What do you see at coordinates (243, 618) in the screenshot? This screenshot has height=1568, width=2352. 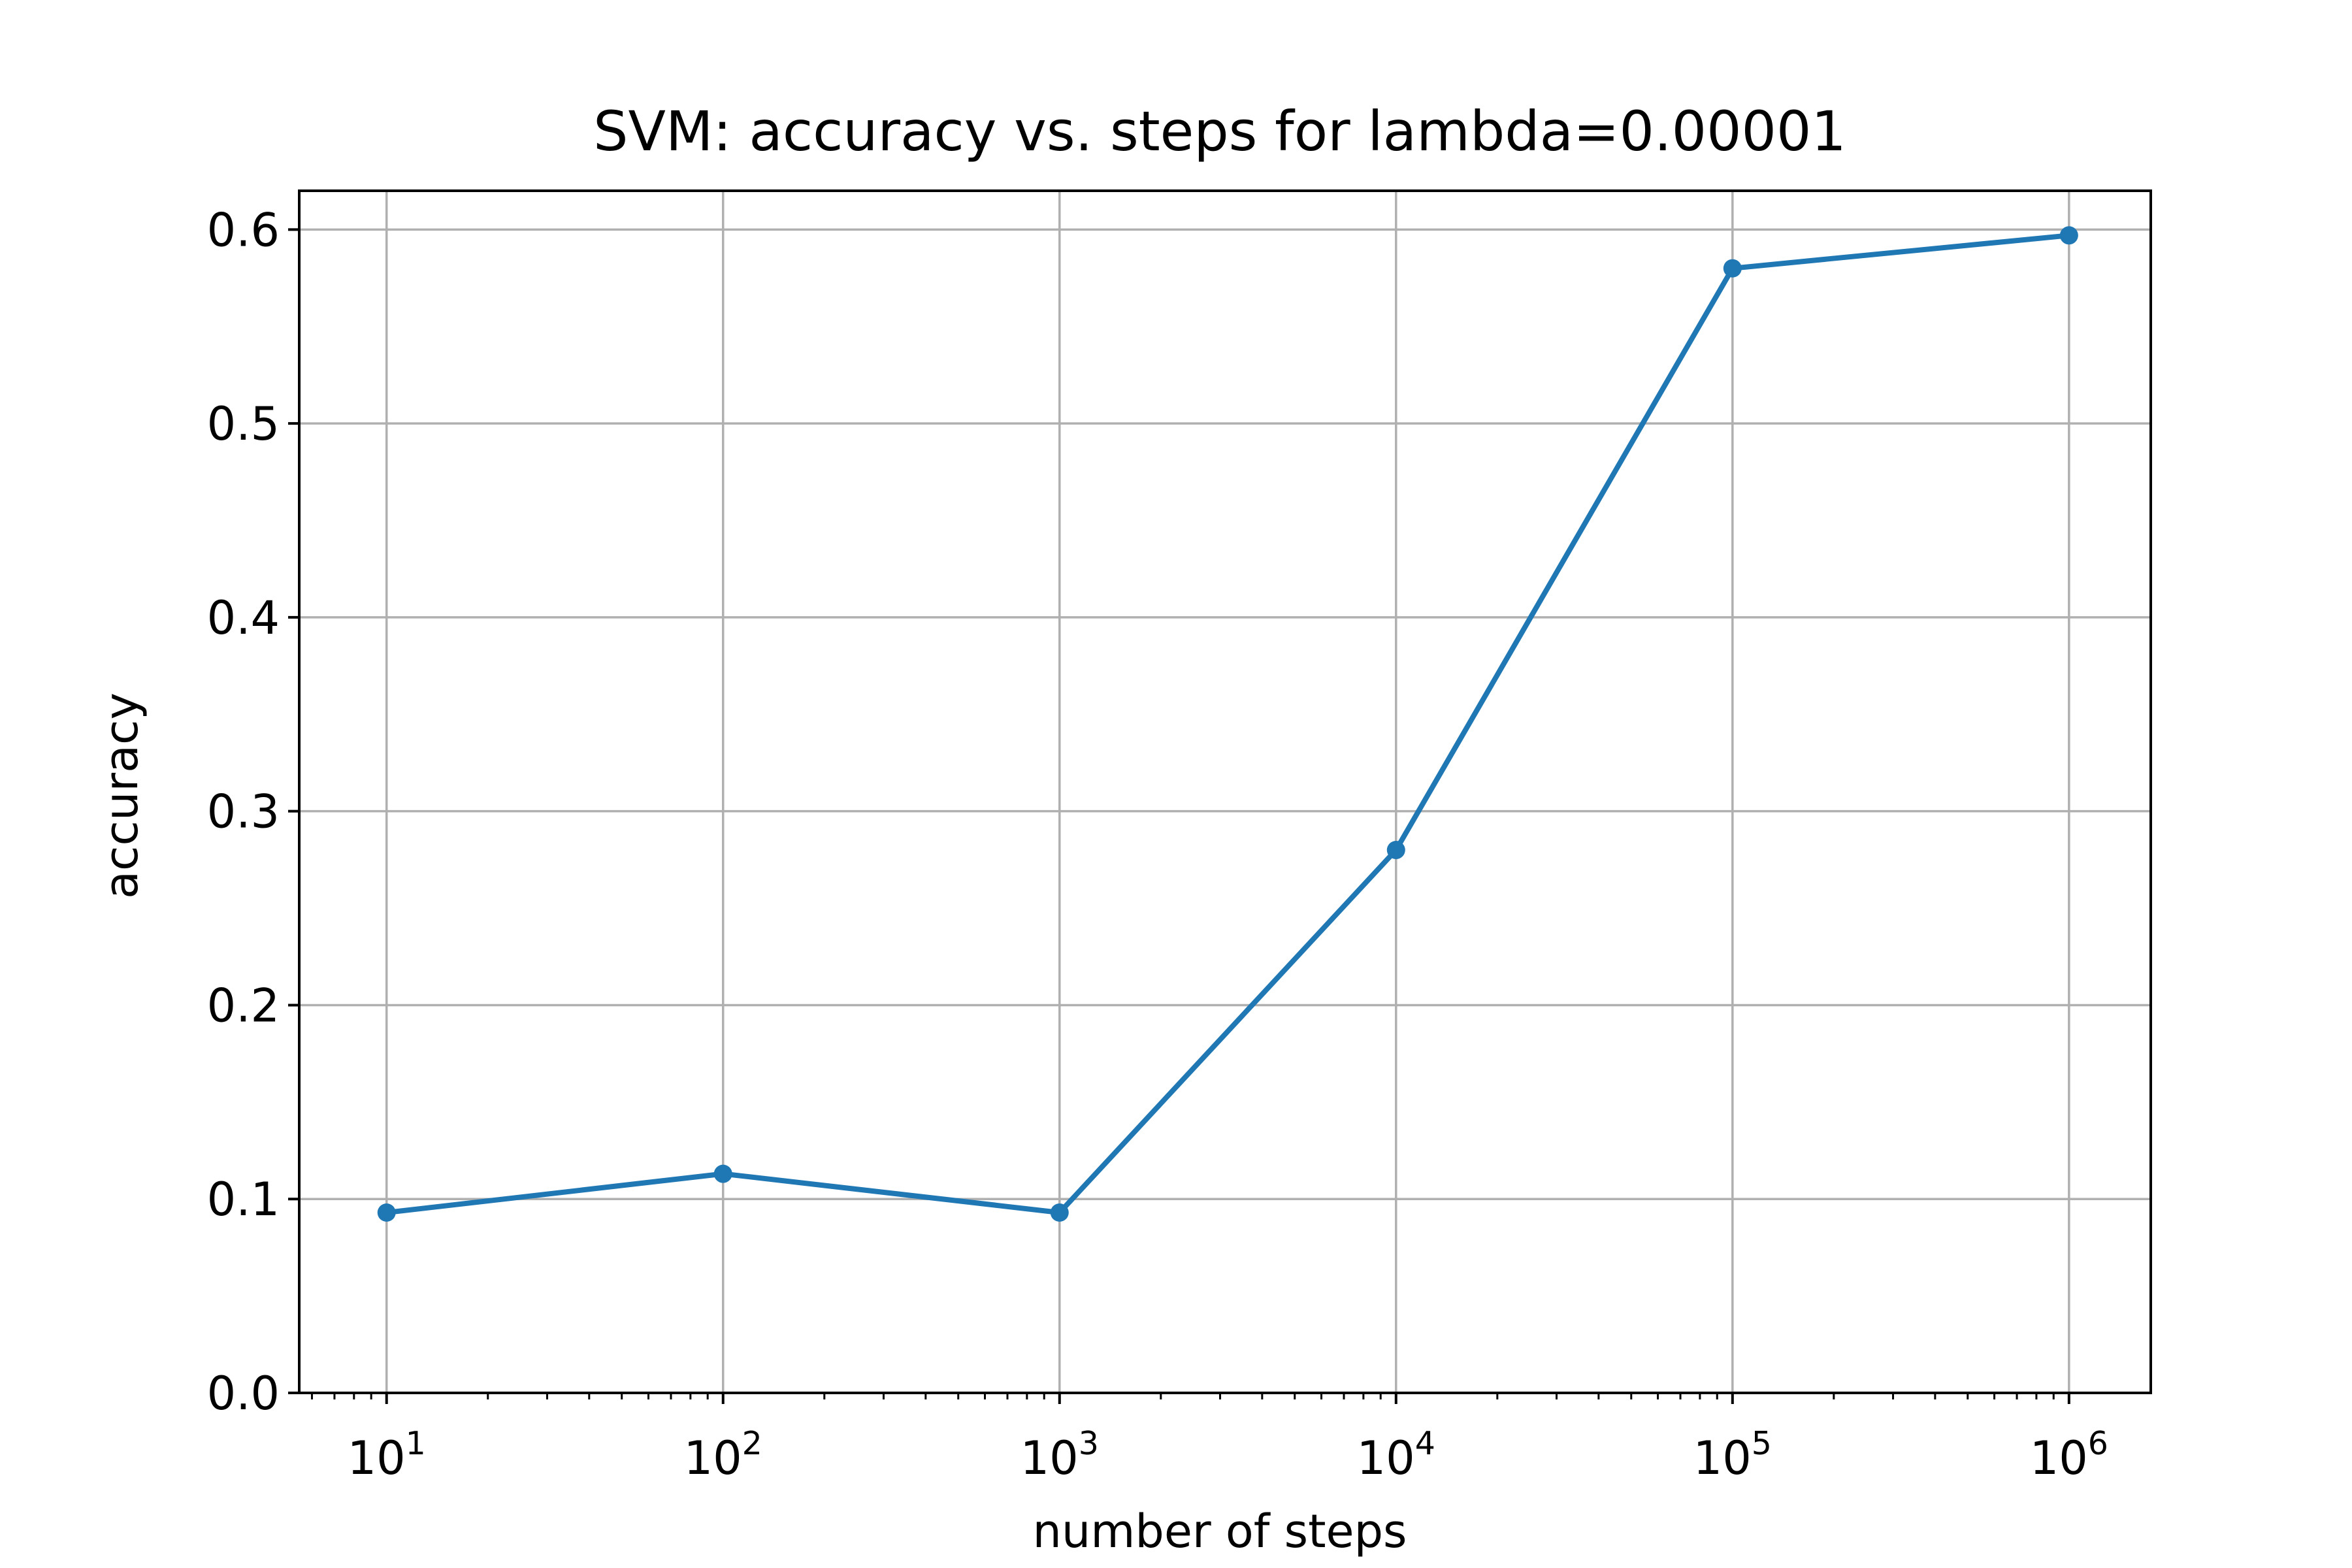 I see `y-tick-label: 0.4` at bounding box center [243, 618].